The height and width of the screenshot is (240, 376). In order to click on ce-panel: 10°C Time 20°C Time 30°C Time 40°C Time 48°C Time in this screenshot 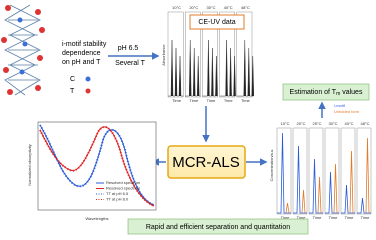, I will do `click(211, 54)`.